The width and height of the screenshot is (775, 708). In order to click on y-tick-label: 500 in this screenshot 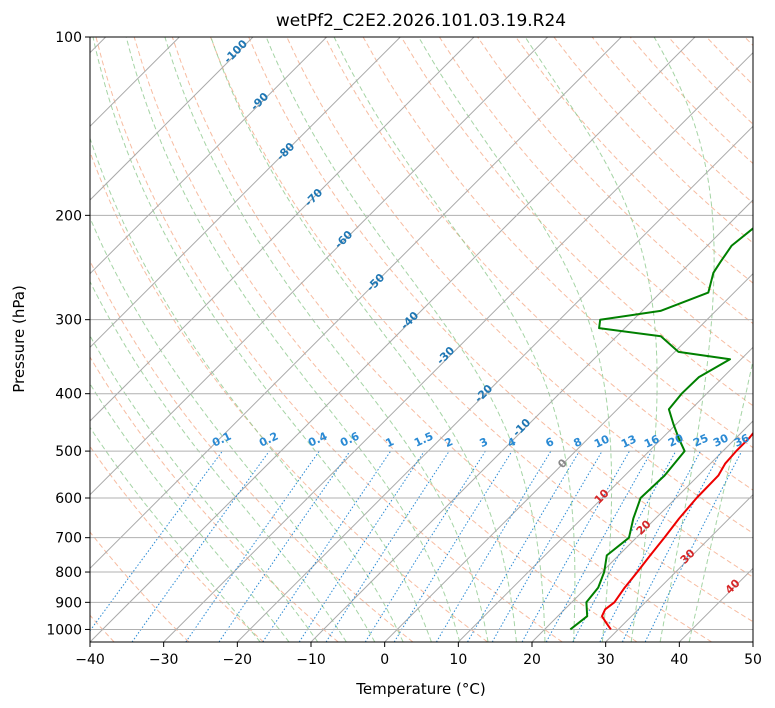, I will do `click(68, 452)`.